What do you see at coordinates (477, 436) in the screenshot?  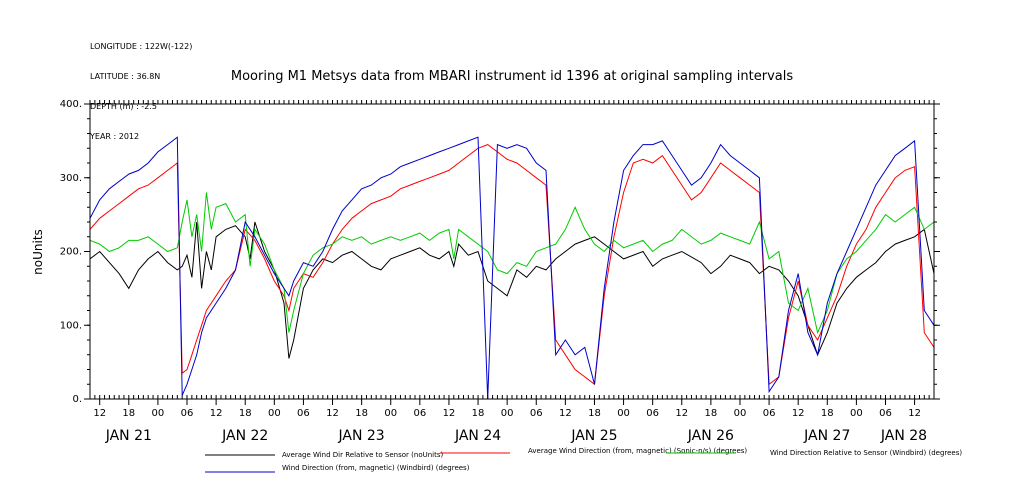 I see `x-date-label: JAN 24` at bounding box center [477, 436].